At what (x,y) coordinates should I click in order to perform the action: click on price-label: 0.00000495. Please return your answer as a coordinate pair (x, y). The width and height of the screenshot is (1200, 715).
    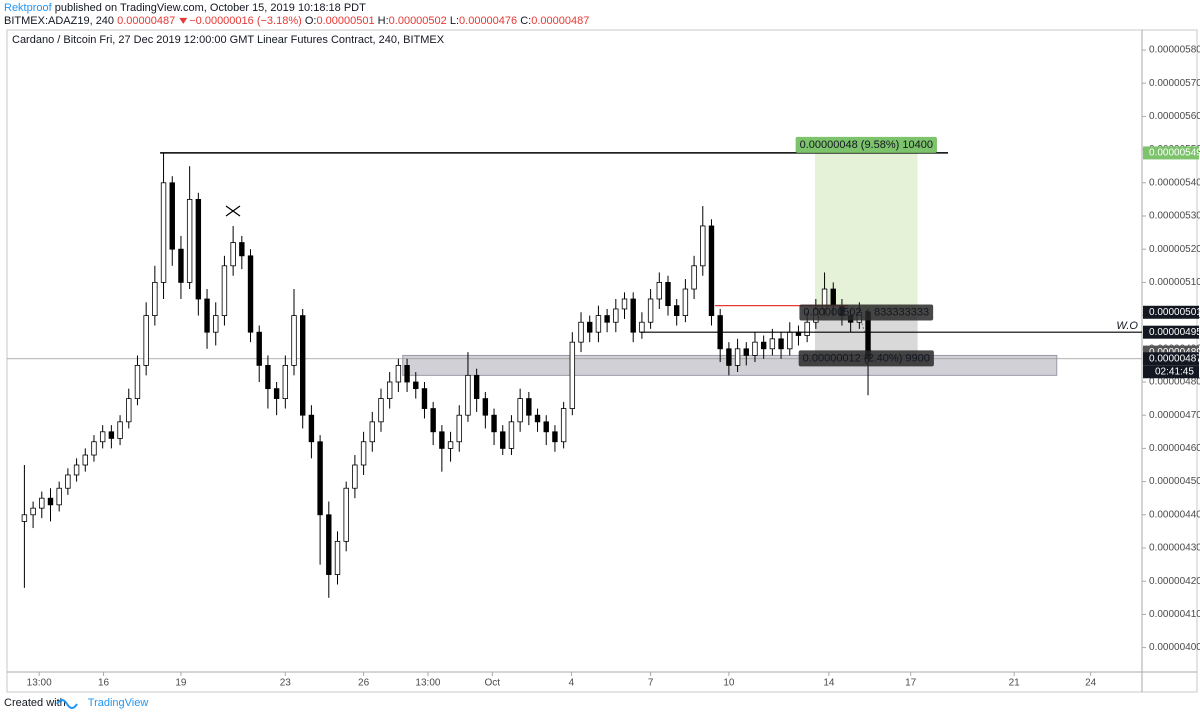
    Looking at the image, I should click on (1174, 332).